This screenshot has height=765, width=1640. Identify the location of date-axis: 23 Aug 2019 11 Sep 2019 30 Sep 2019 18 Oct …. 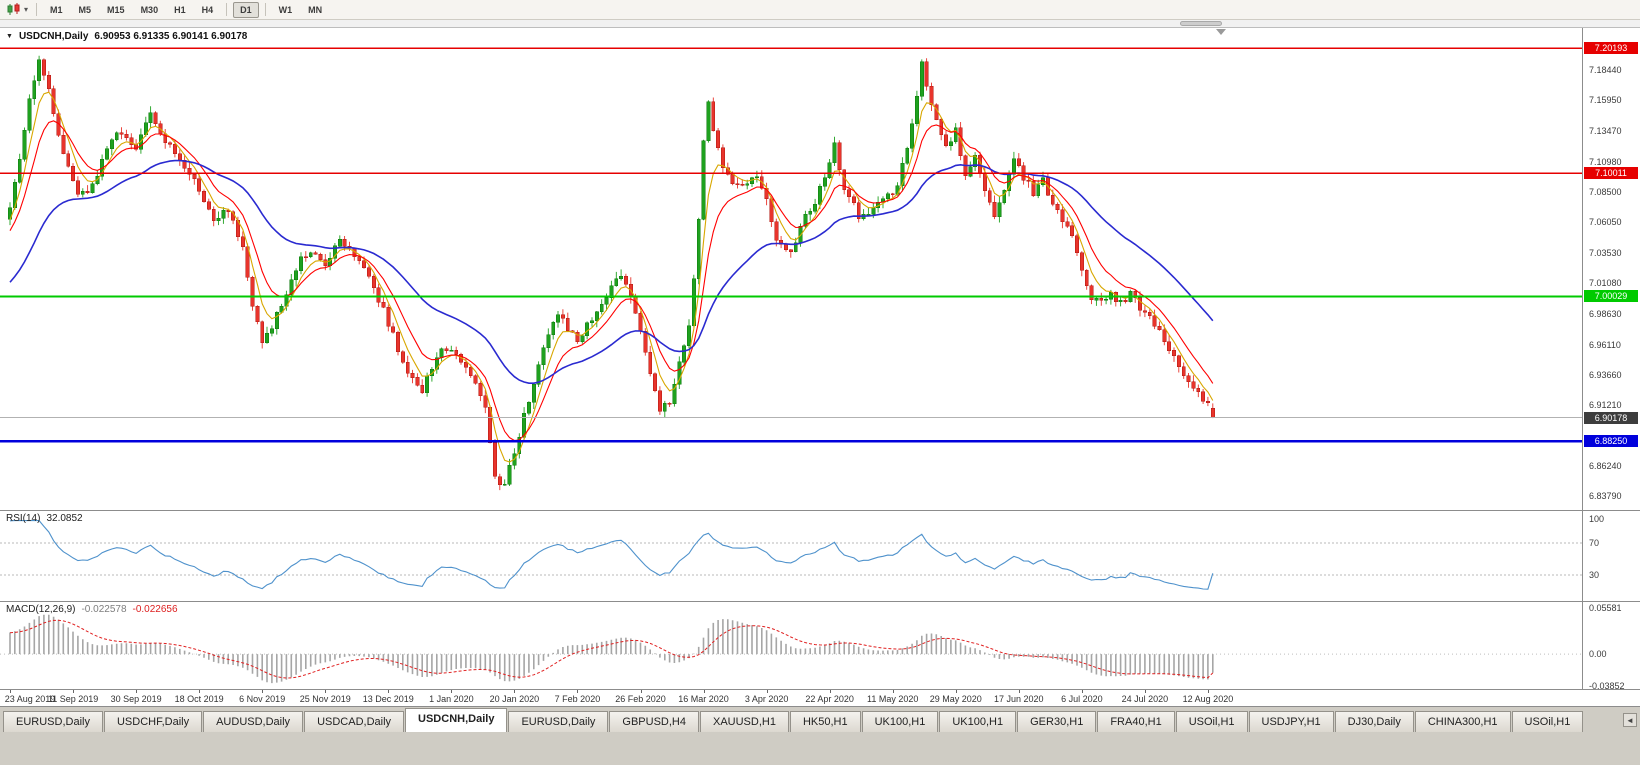
(820, 698).